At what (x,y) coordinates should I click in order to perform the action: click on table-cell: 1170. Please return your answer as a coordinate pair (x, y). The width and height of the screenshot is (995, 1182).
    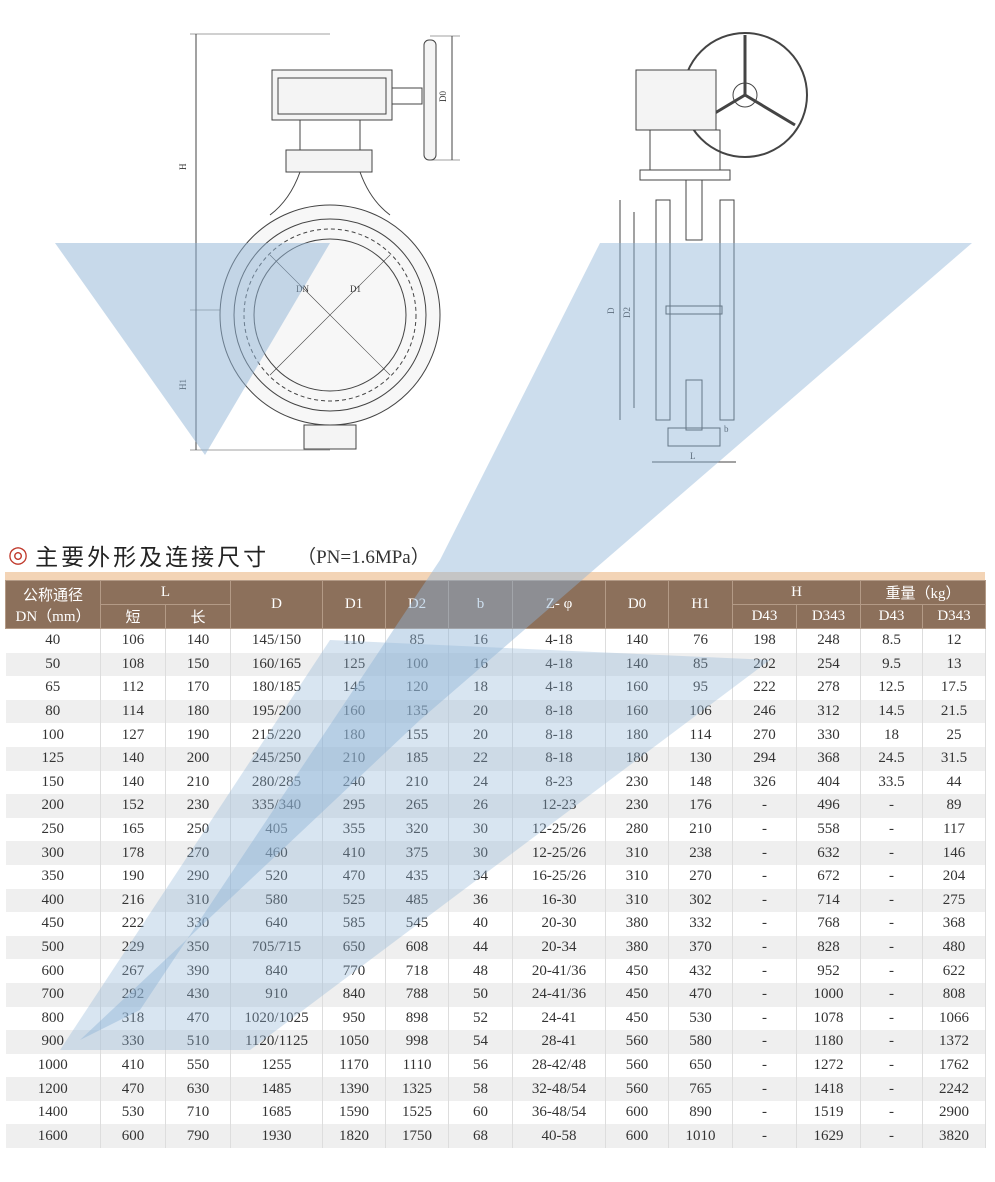
    Looking at the image, I should click on (354, 1065).